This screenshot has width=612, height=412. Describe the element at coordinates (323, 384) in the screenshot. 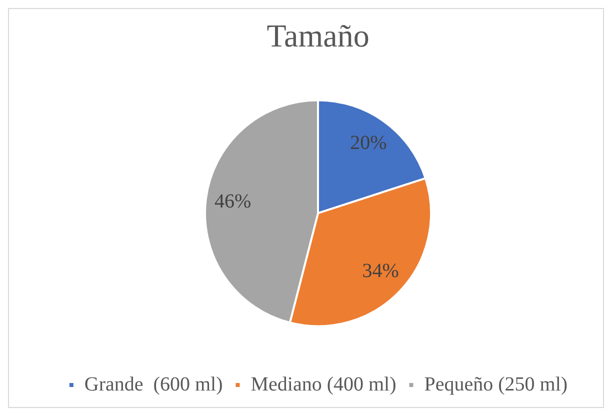

I see `legend-label: Mediano (400 ml)` at that location.